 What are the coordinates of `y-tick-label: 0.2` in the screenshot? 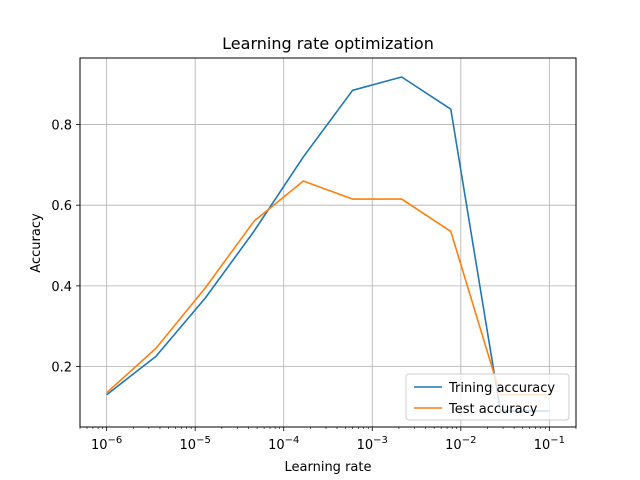 It's located at (61, 368).